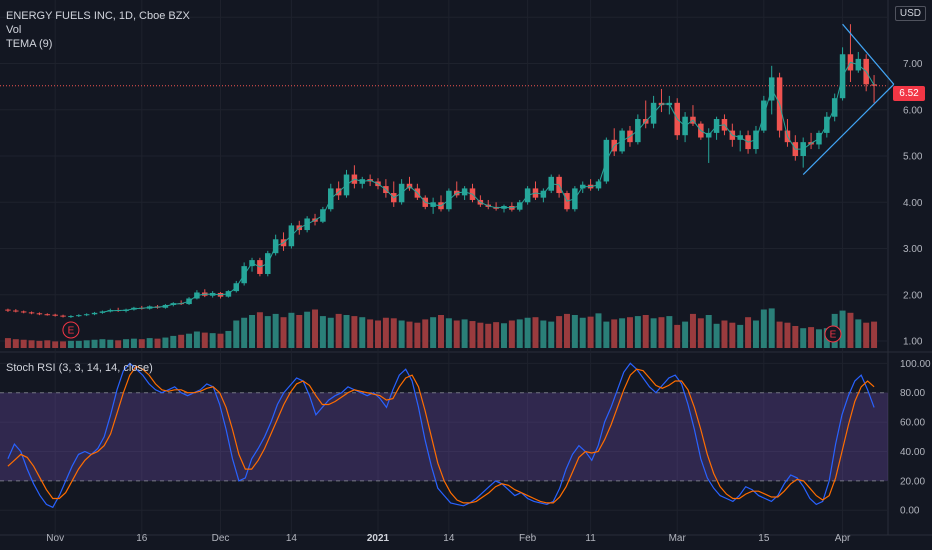  I want to click on stoch-legend: Stoch RSI (3, 3, 14, 14, close), so click(79, 368).